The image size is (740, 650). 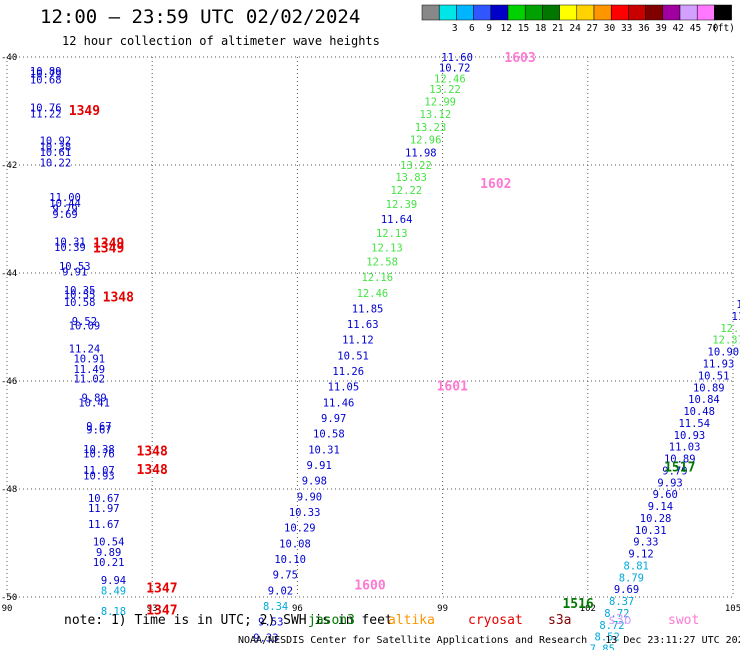 I want to click on wave-height-label: 8.81, so click(x=636, y=566).